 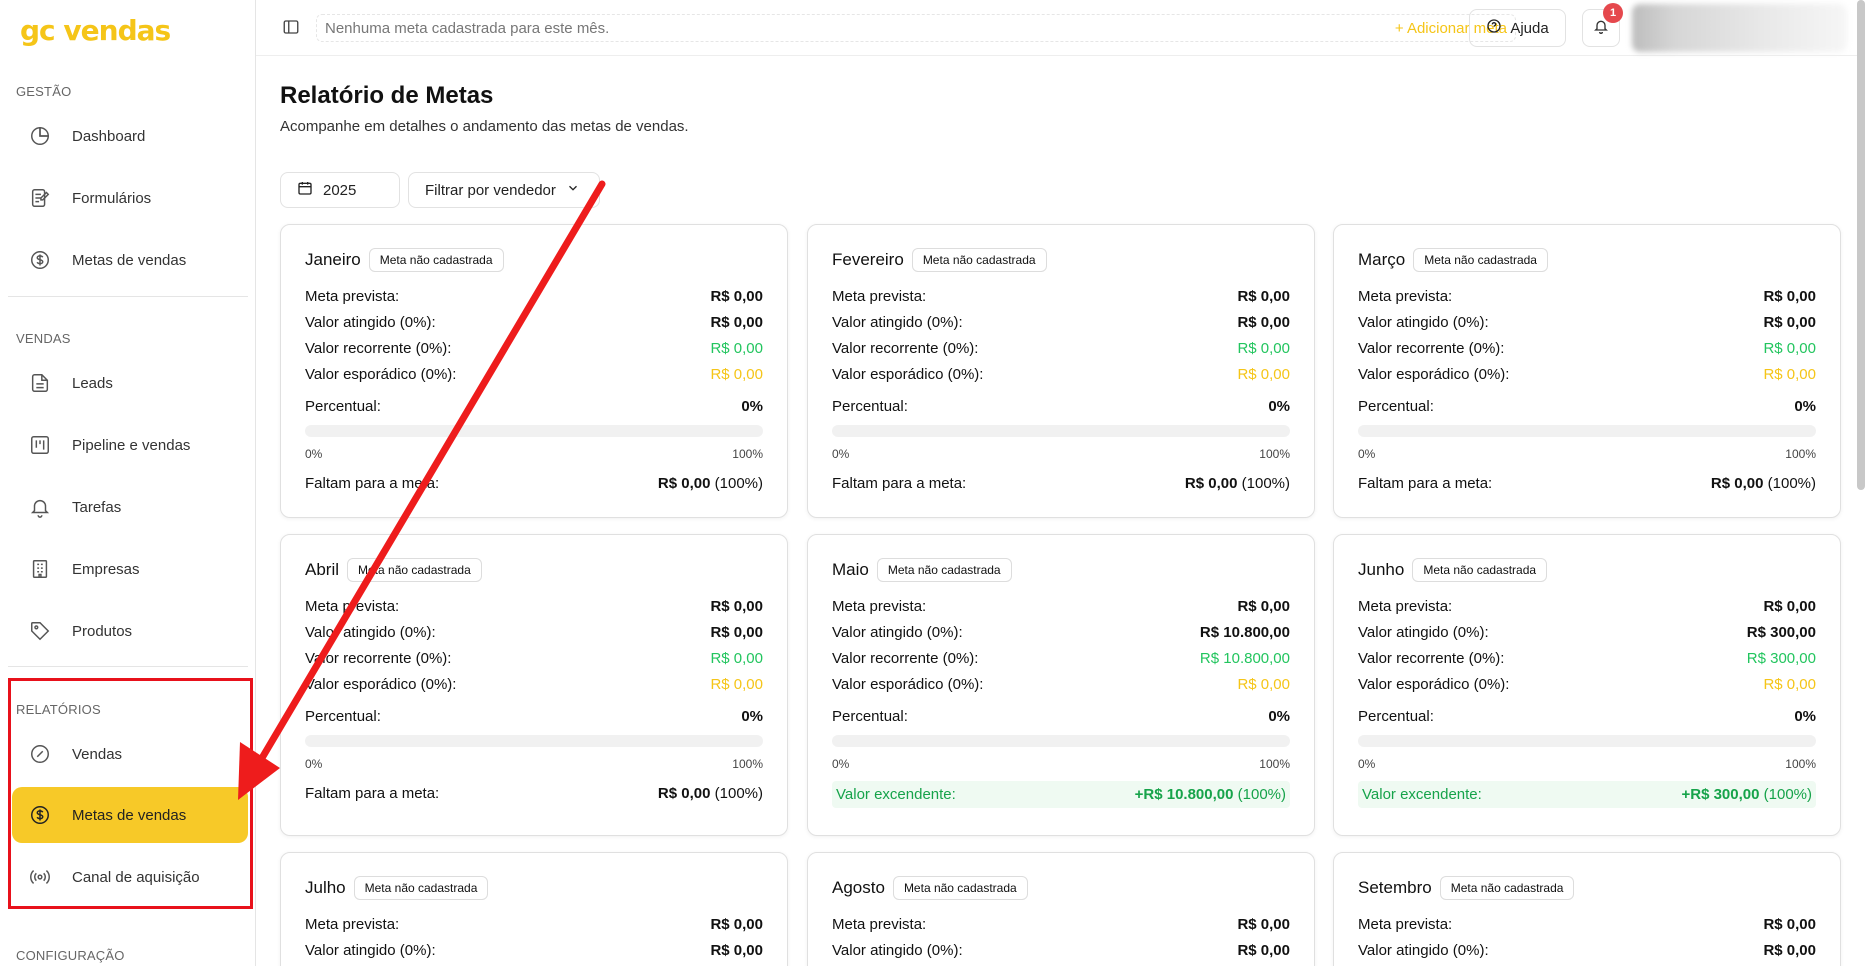 I want to click on pie-chart-icon, so click(x=40, y=136).